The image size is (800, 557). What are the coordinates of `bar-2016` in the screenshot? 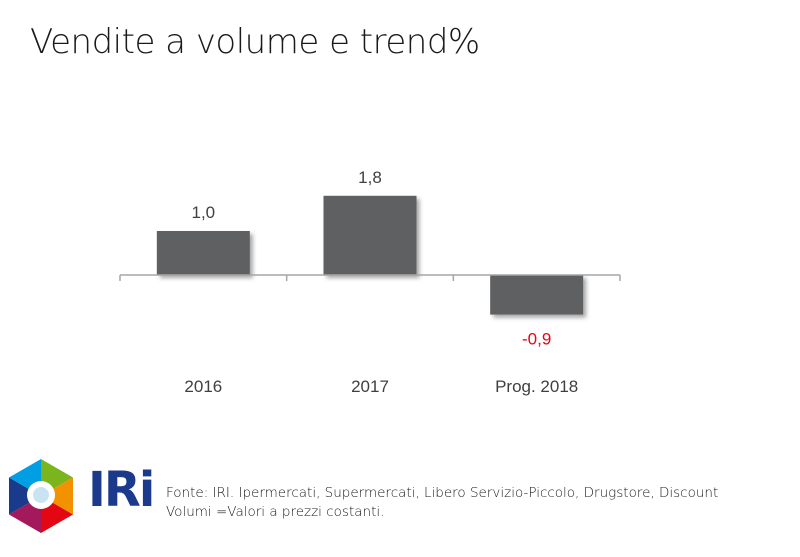 It's located at (203, 253).